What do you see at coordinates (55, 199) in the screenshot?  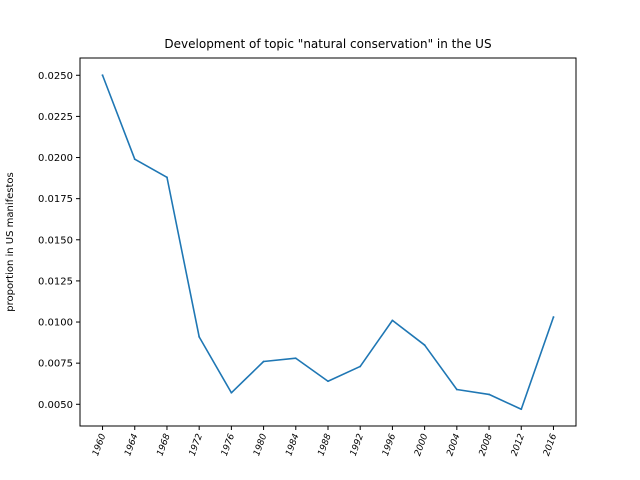 I see `y-tick-label: 0.0175` at bounding box center [55, 199].